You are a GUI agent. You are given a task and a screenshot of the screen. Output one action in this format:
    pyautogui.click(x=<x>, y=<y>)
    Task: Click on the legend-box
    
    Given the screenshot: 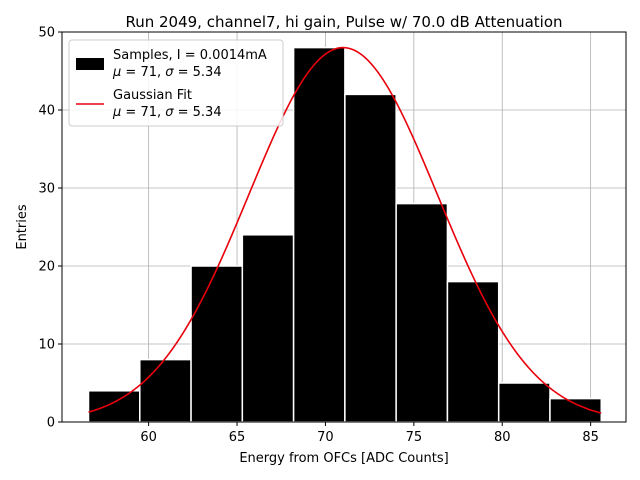 What is the action you would take?
    pyautogui.click(x=176, y=83)
    